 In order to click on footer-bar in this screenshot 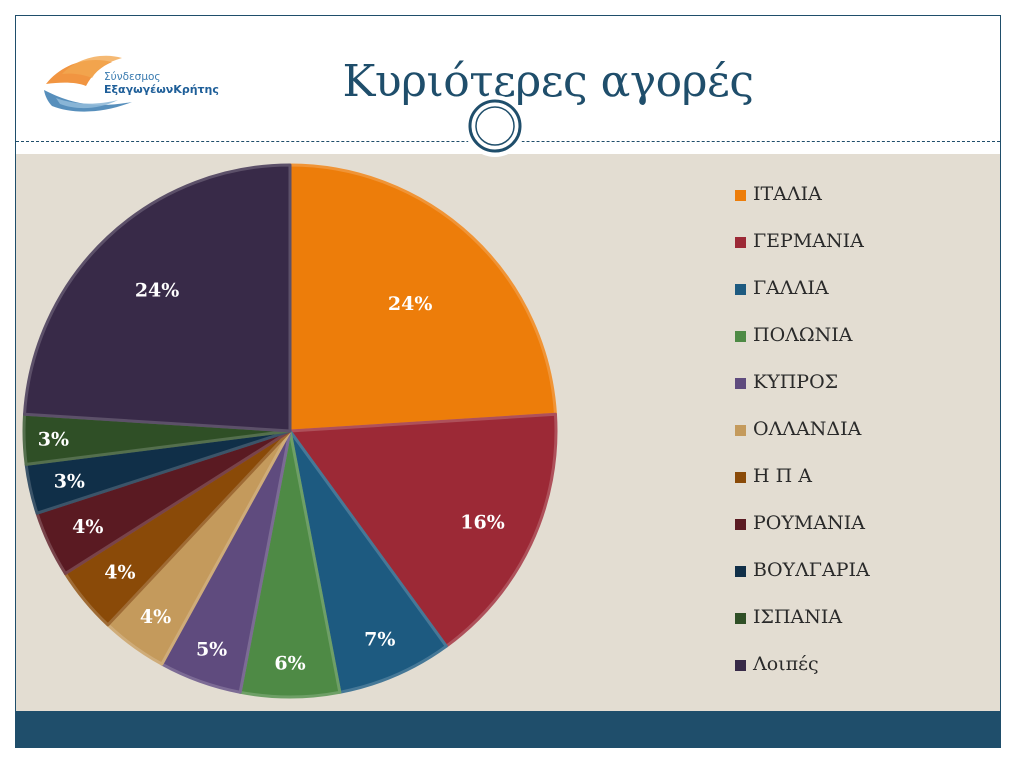, I will do `click(508, 729)`.